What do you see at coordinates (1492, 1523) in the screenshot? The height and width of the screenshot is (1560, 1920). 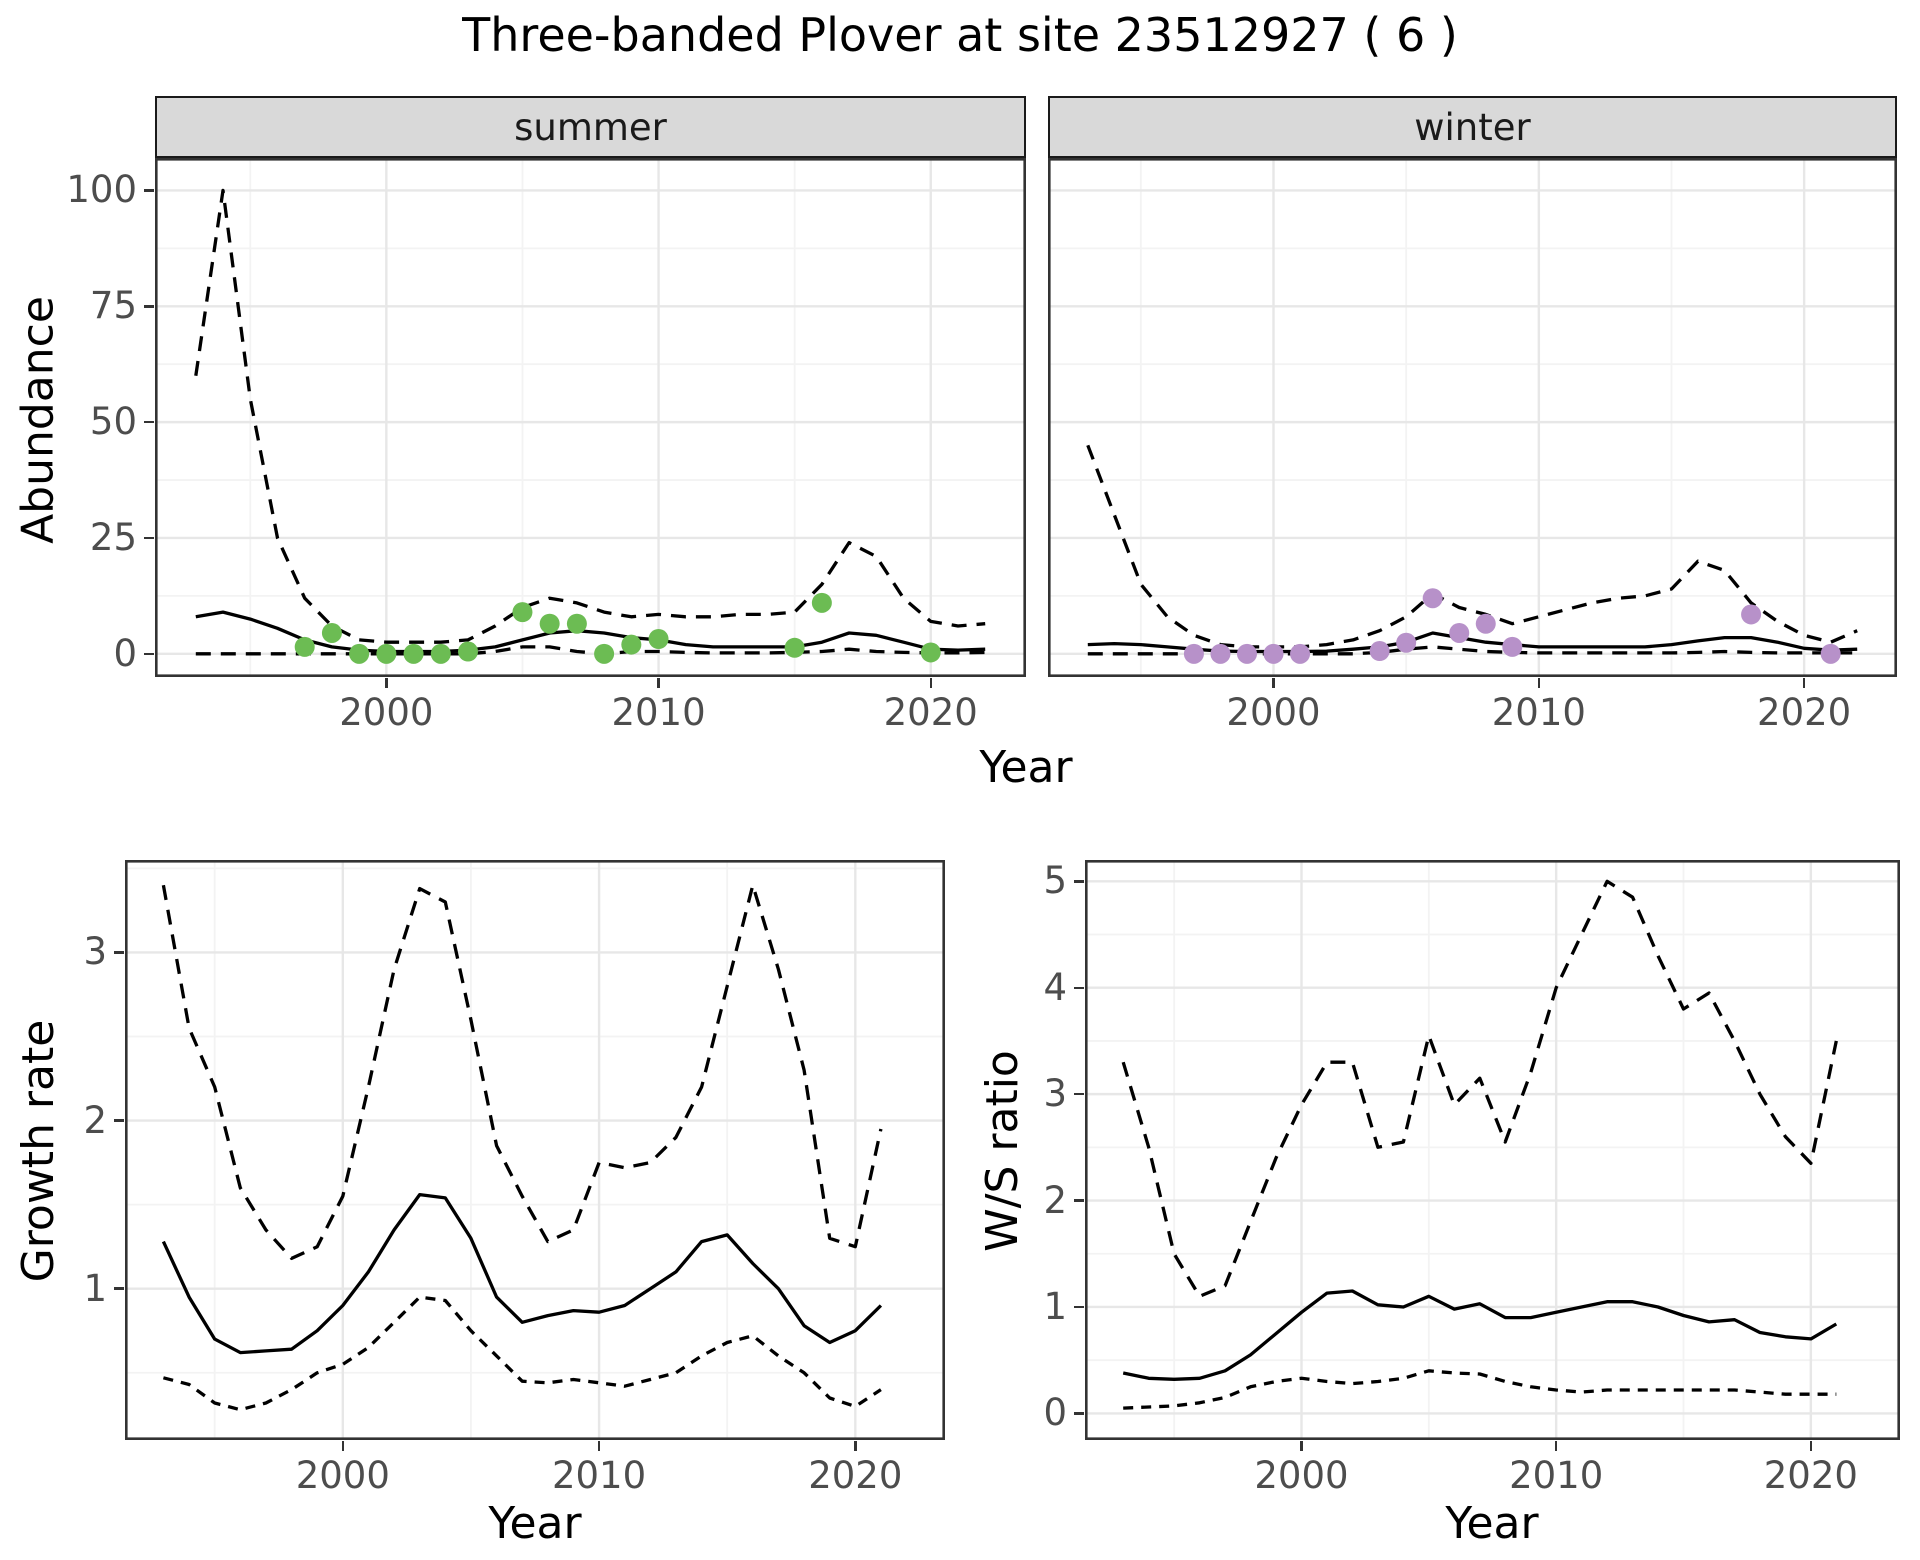 I see `ws-year-axis-title: Year` at bounding box center [1492, 1523].